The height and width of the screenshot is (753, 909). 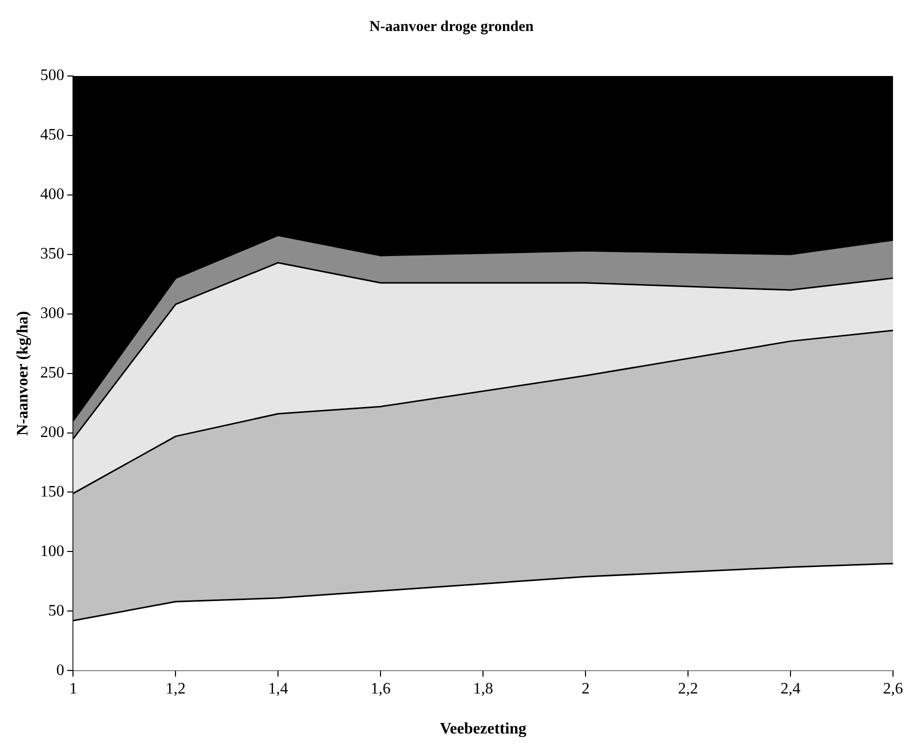 What do you see at coordinates (52, 135) in the screenshot?
I see `y-tick-label: 450` at bounding box center [52, 135].